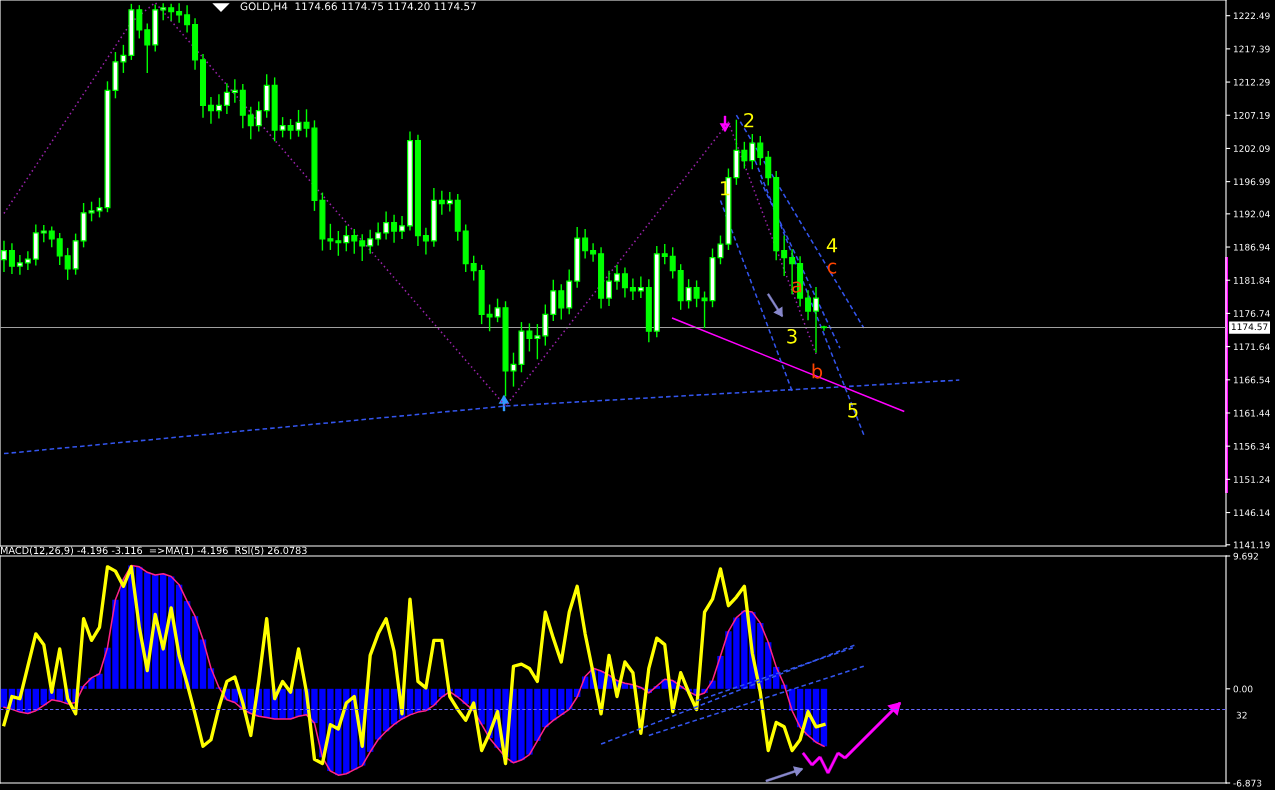  I want to click on y-tick-label: 1166.54, so click(1251, 380).